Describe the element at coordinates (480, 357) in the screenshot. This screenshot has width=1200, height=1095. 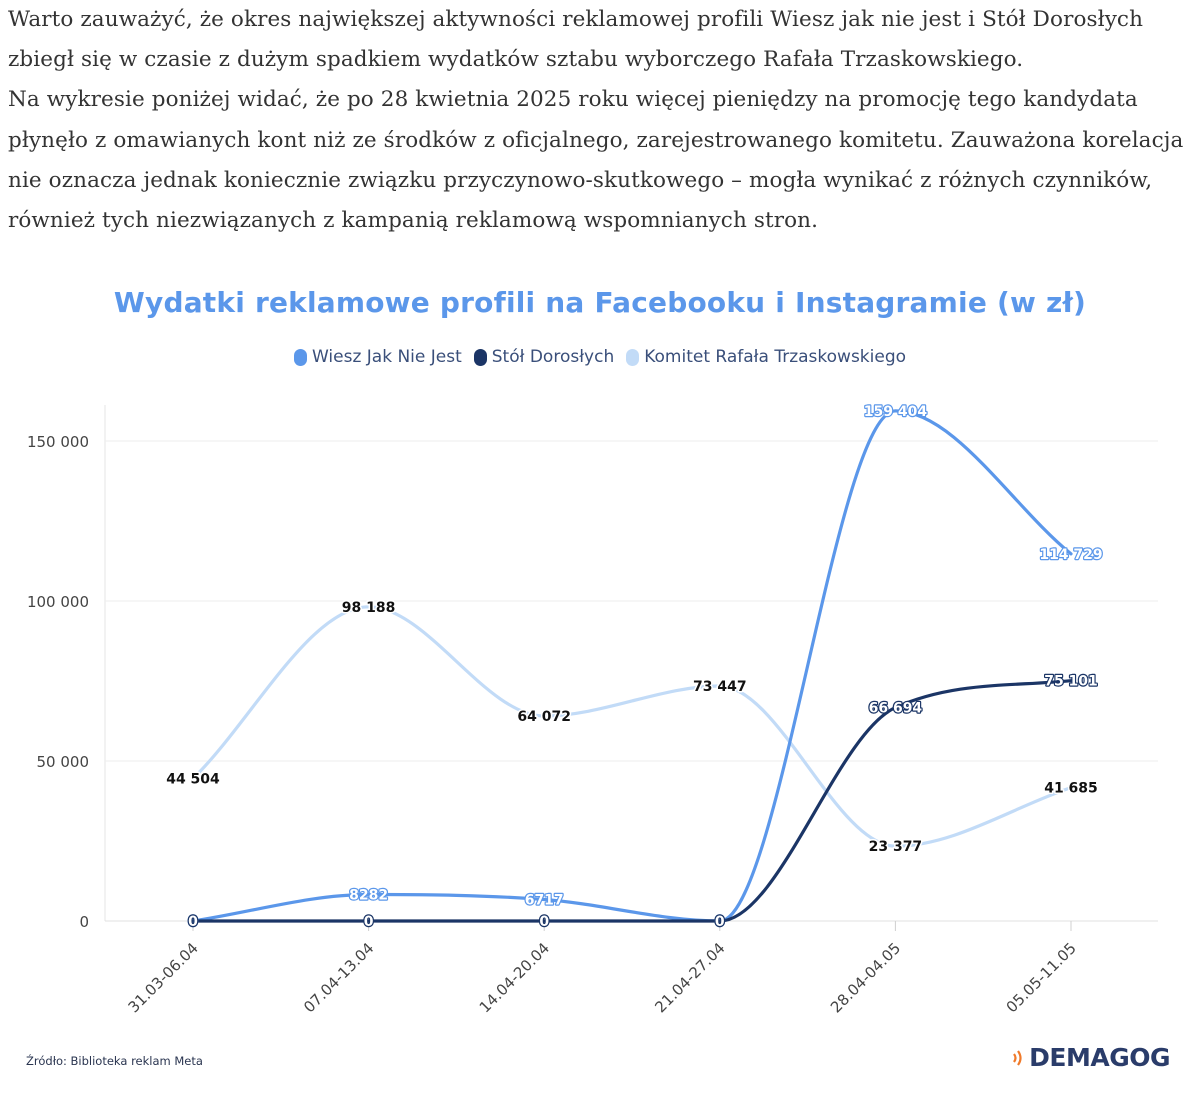
I see `legend-swatch-stol-doroslych` at that location.